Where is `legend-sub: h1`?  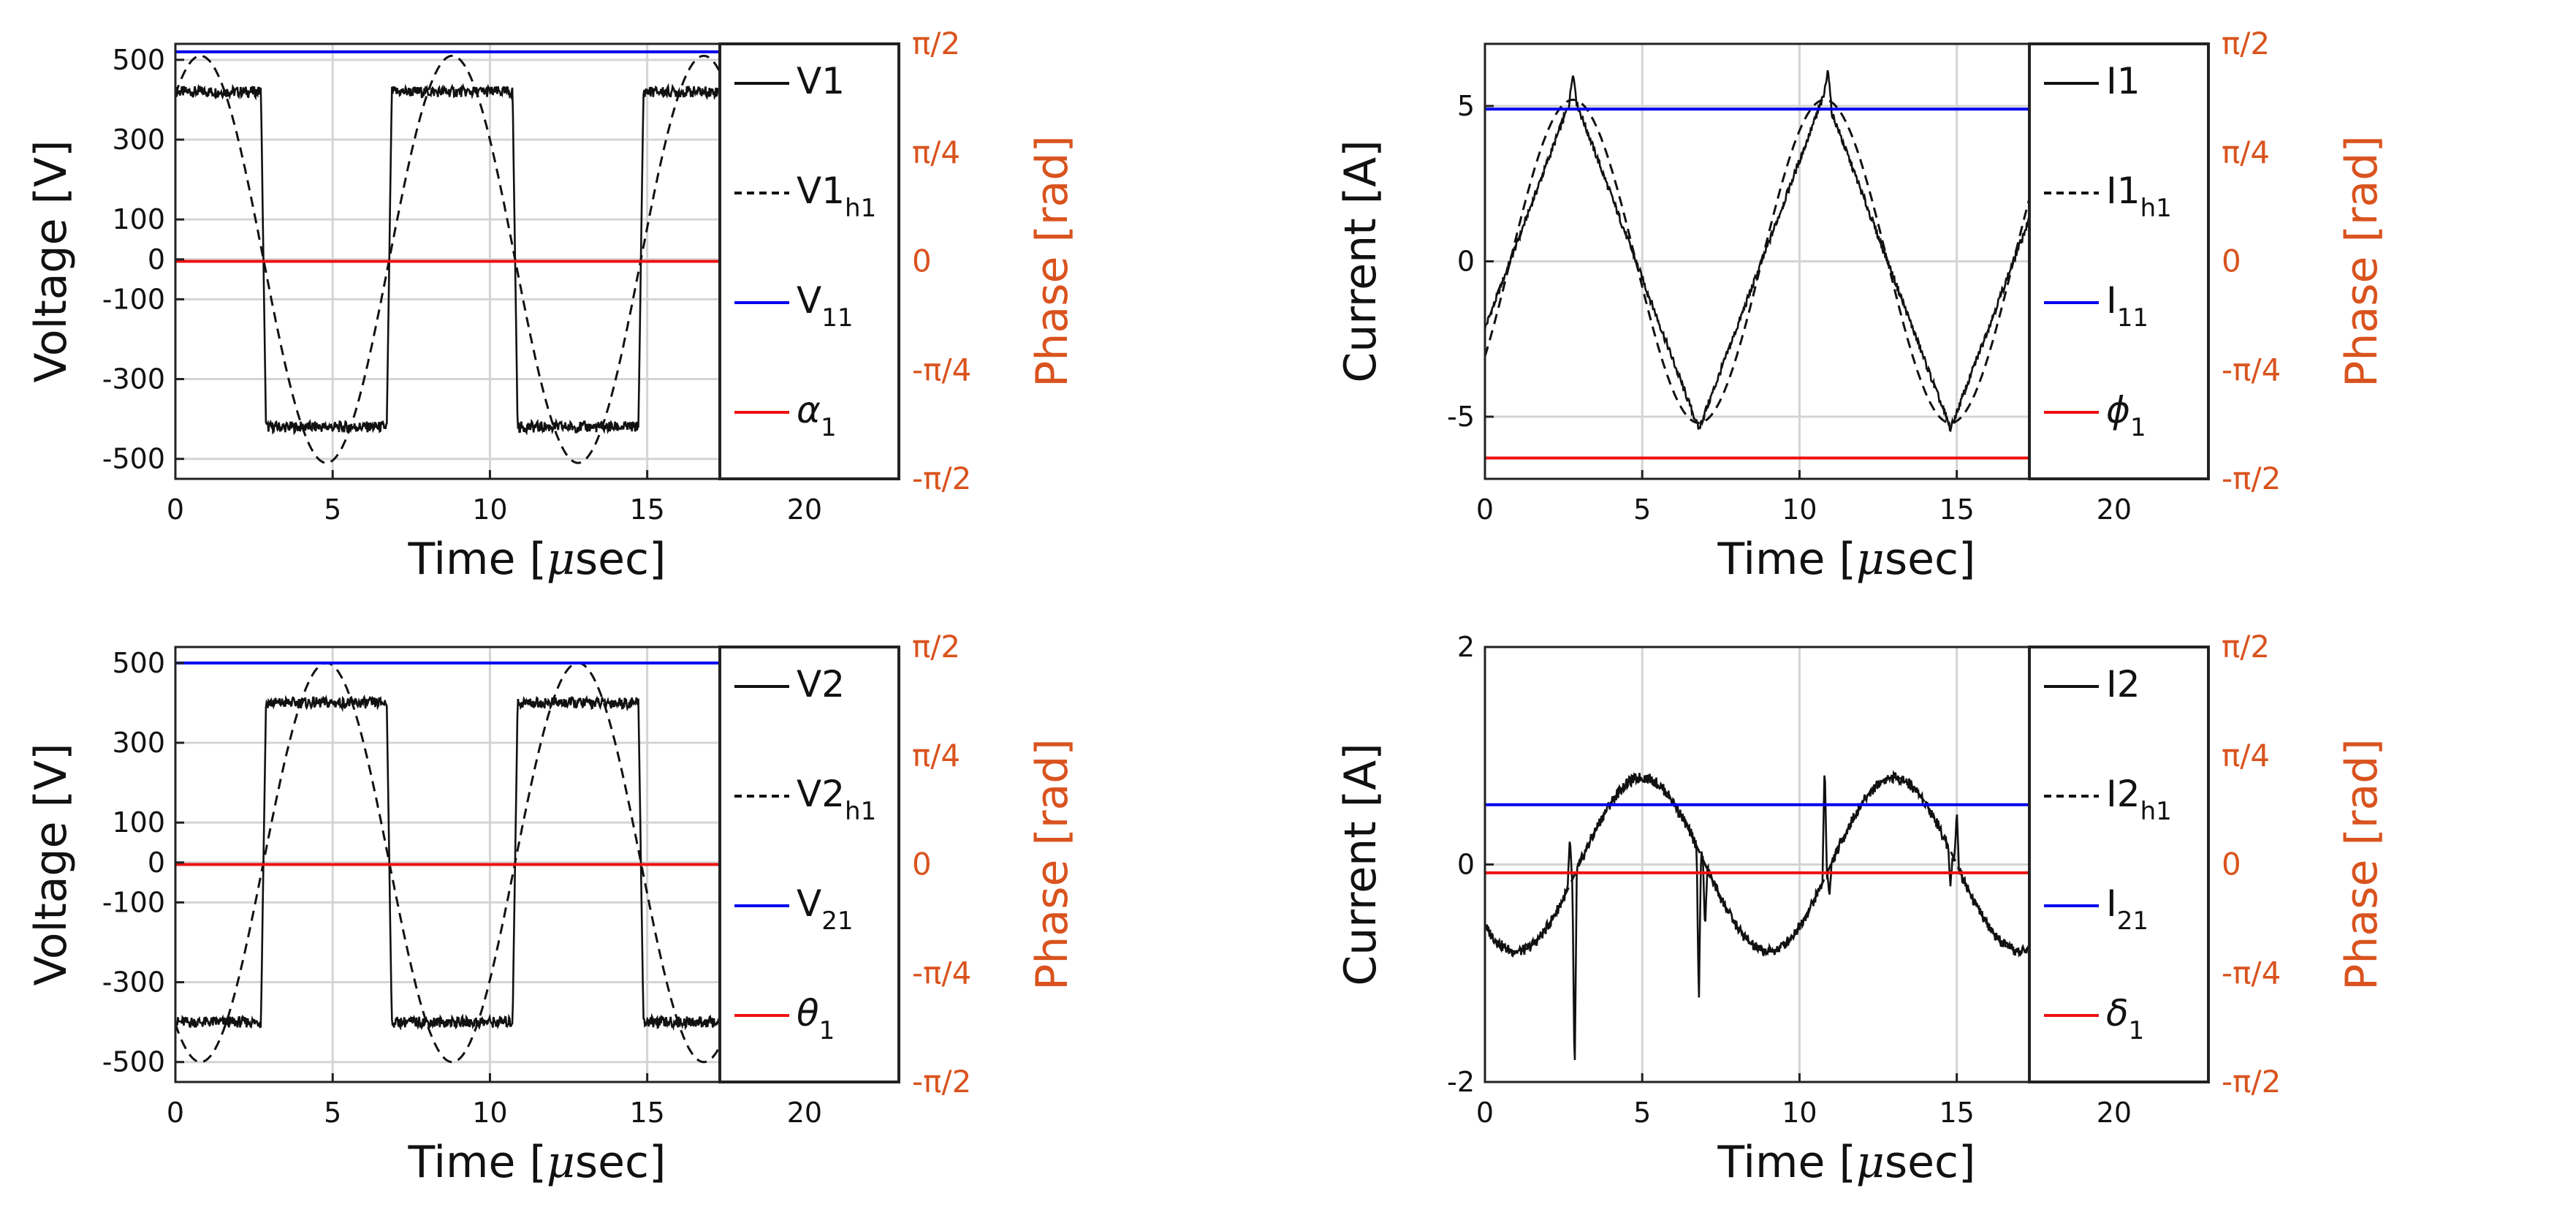
legend-sub: h1 is located at coordinates (860, 811).